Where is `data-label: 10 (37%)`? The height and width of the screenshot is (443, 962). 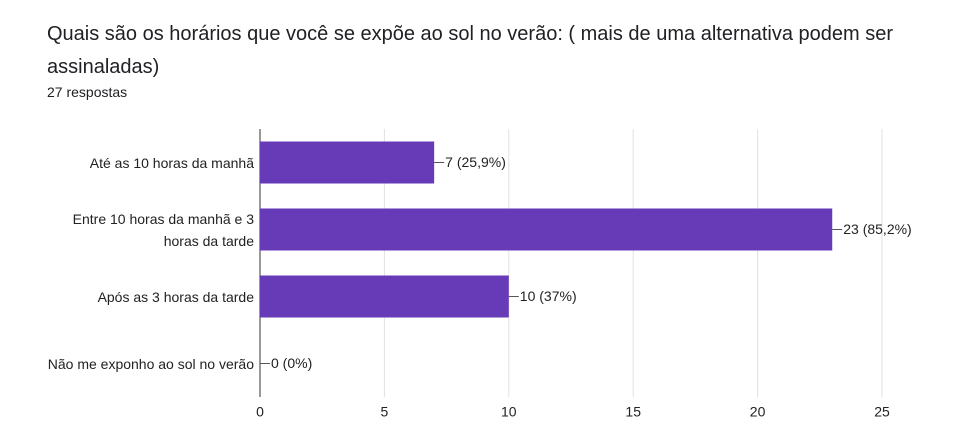 data-label: 10 (37%) is located at coordinates (548, 296).